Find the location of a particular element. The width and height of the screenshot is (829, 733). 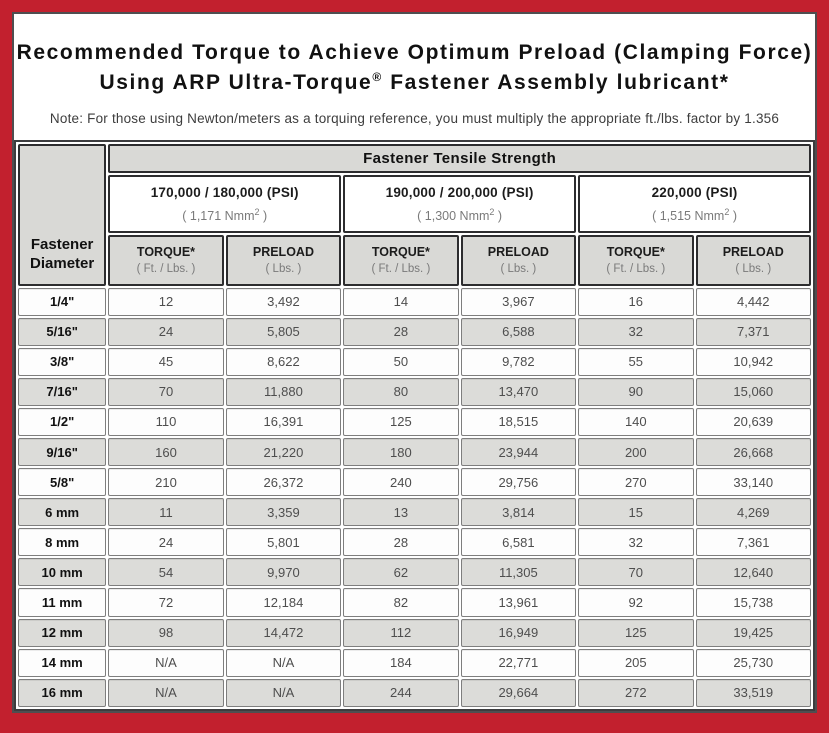

torque-value-cell: 98 is located at coordinates (166, 632).